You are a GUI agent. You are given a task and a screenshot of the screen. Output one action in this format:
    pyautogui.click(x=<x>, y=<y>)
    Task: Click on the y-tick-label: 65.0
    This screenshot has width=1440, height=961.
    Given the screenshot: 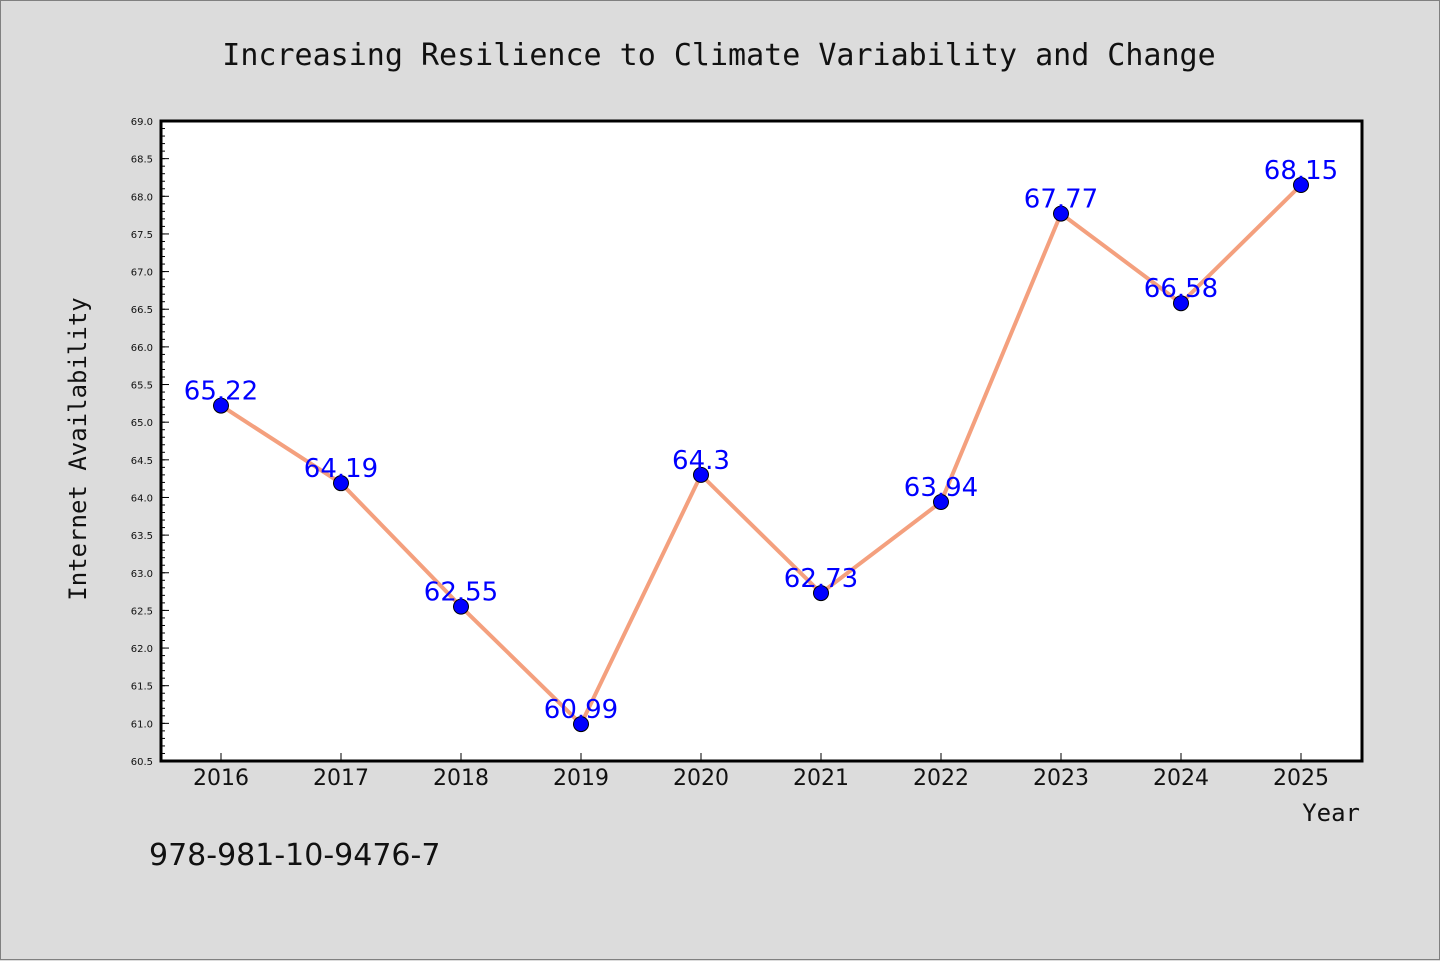 What is the action you would take?
    pyautogui.click(x=142, y=423)
    